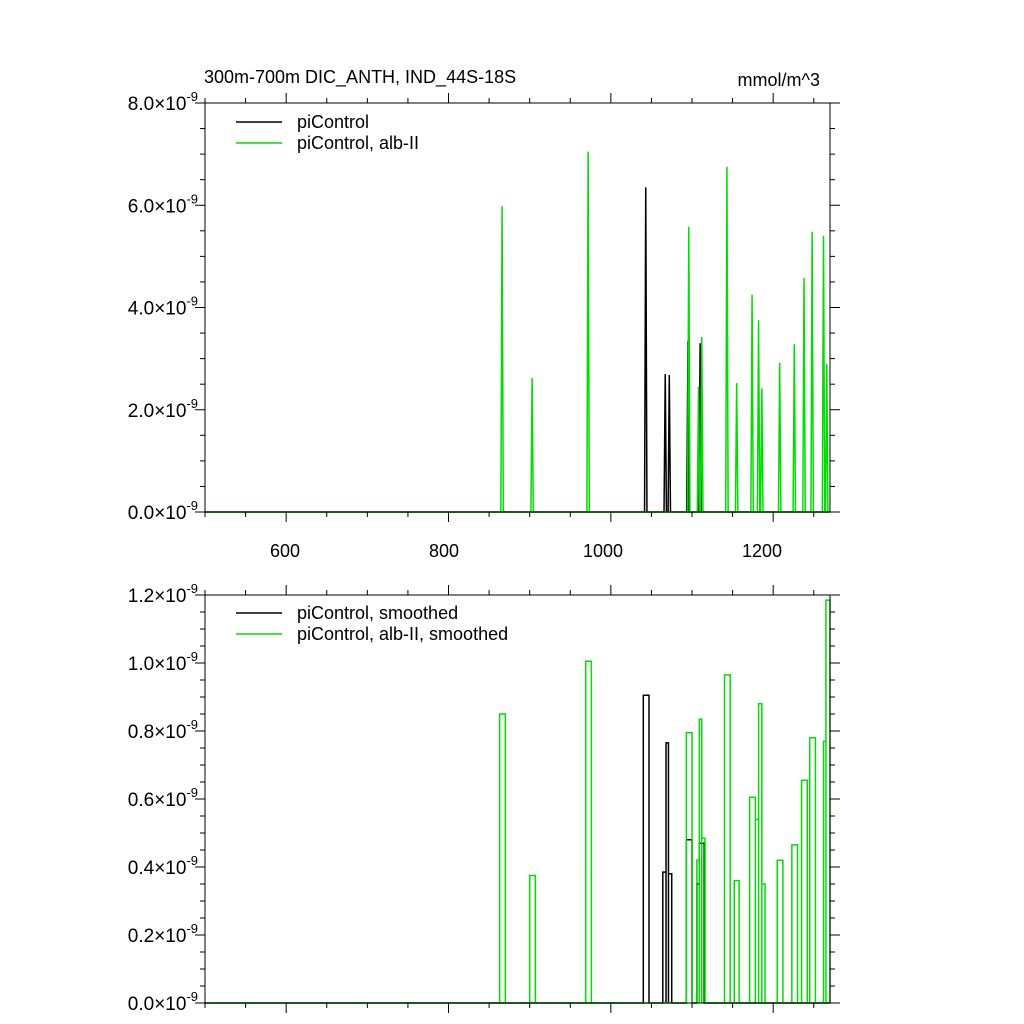  I want to click on top-chart-title: 300m-700m DIC_ANTH, IND_44S-18S, so click(360, 77).